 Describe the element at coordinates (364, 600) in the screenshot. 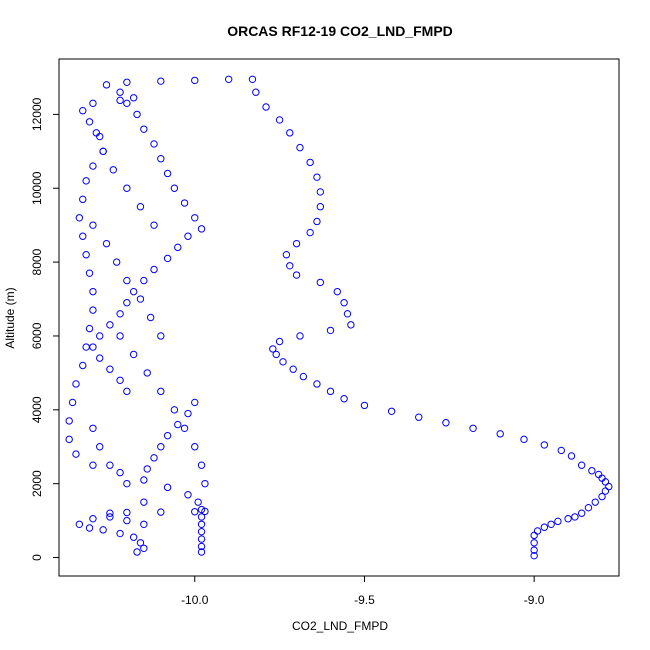

I see `x-tick-label: -9.5` at that location.